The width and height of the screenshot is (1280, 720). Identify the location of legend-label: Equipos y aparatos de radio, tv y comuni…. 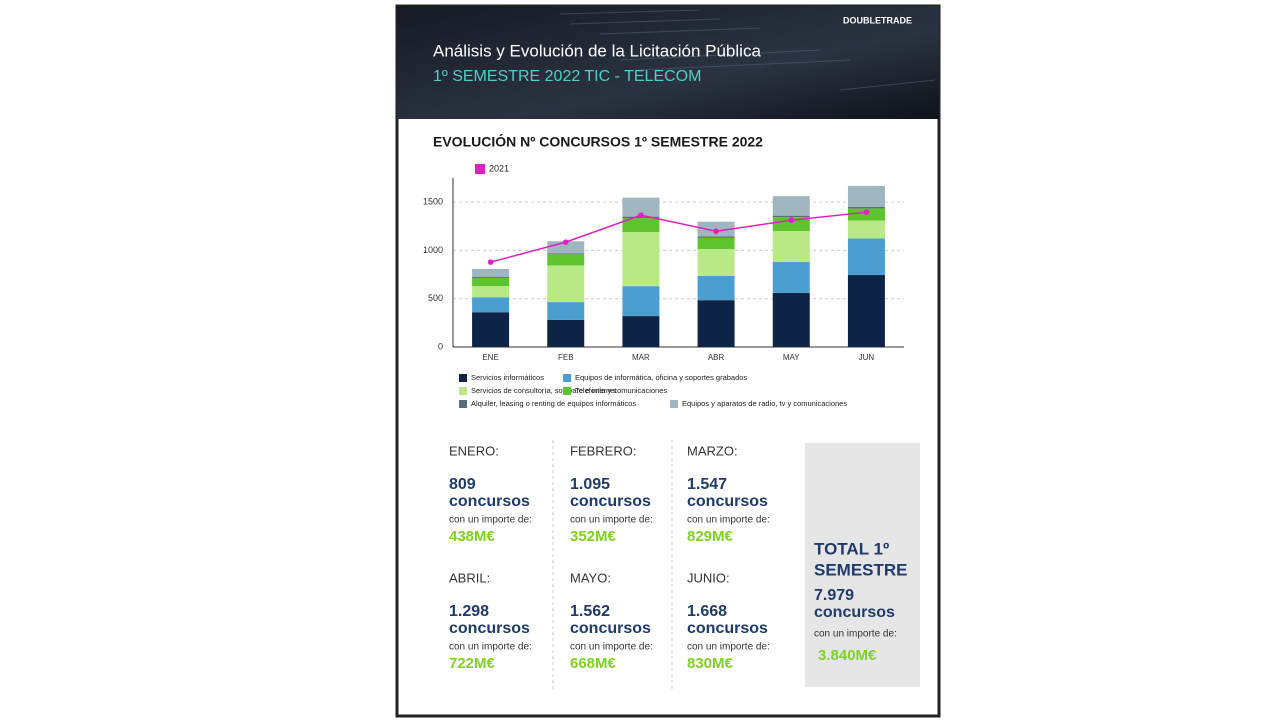
(764, 403).